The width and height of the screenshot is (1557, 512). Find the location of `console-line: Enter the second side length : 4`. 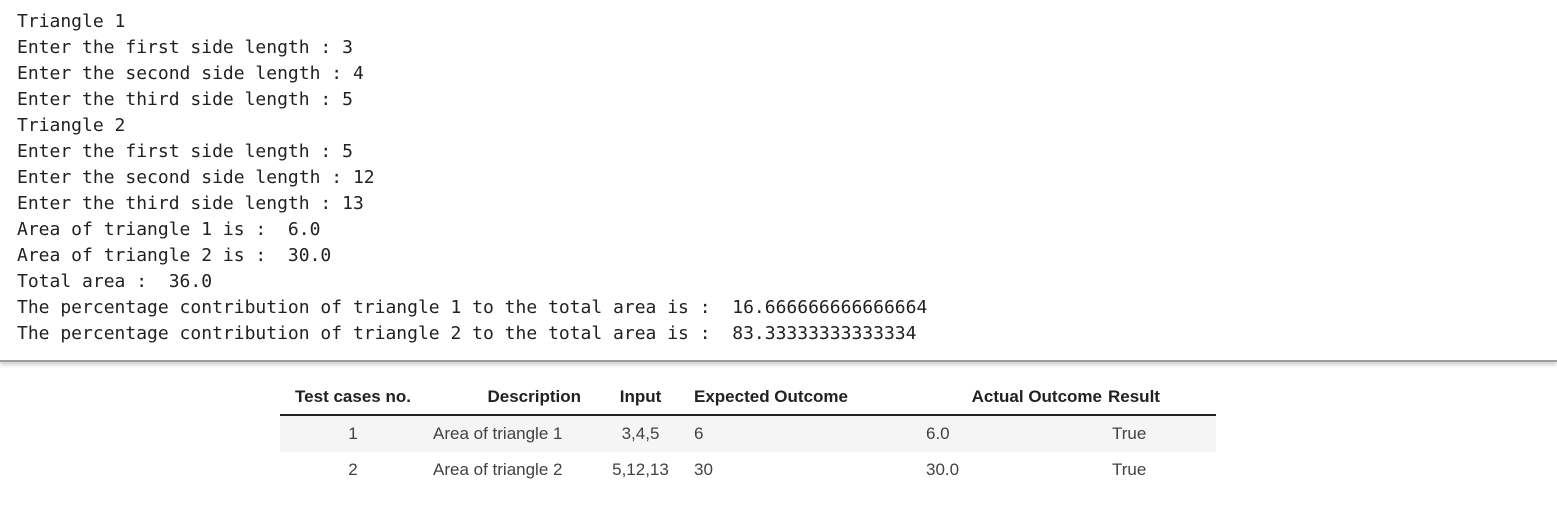

console-line: Enter the second side length : 4 is located at coordinates (190, 73).